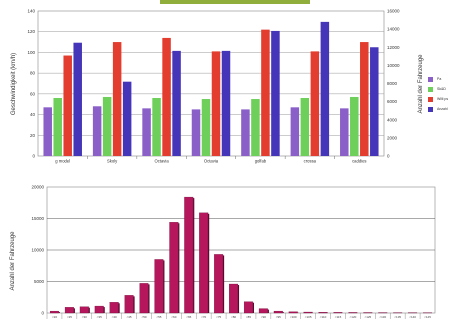 This screenshot has height=320, width=458. I want to click on chart2-category-label: <95, so click(278, 317).